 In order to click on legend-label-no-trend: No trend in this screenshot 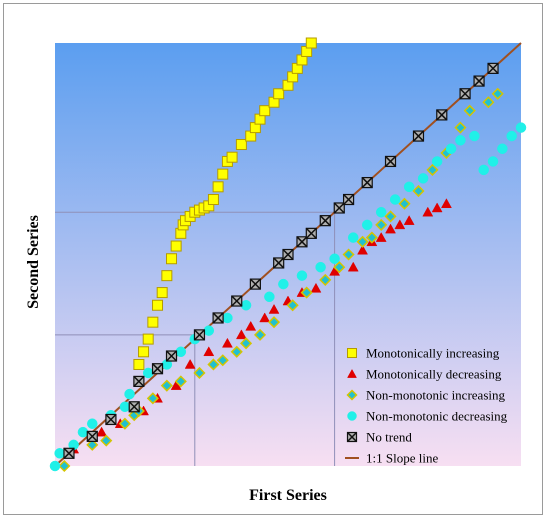, I will do `click(389, 437)`.